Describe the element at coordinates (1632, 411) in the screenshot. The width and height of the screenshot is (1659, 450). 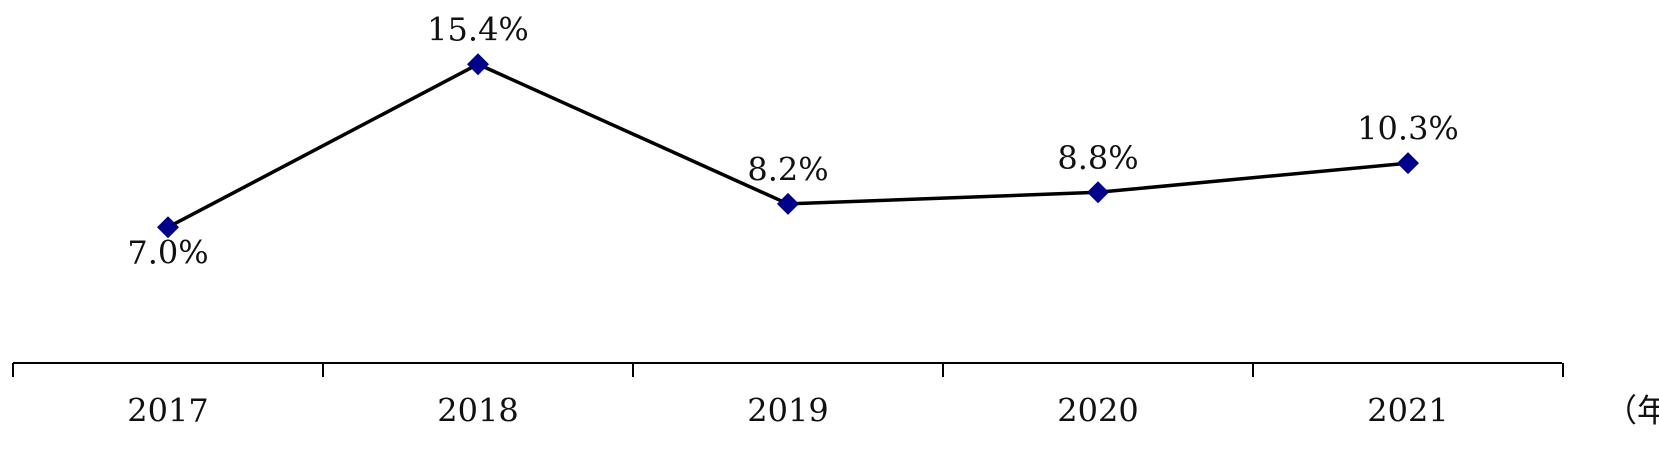
I see `x-axis-label: （年）` at that location.